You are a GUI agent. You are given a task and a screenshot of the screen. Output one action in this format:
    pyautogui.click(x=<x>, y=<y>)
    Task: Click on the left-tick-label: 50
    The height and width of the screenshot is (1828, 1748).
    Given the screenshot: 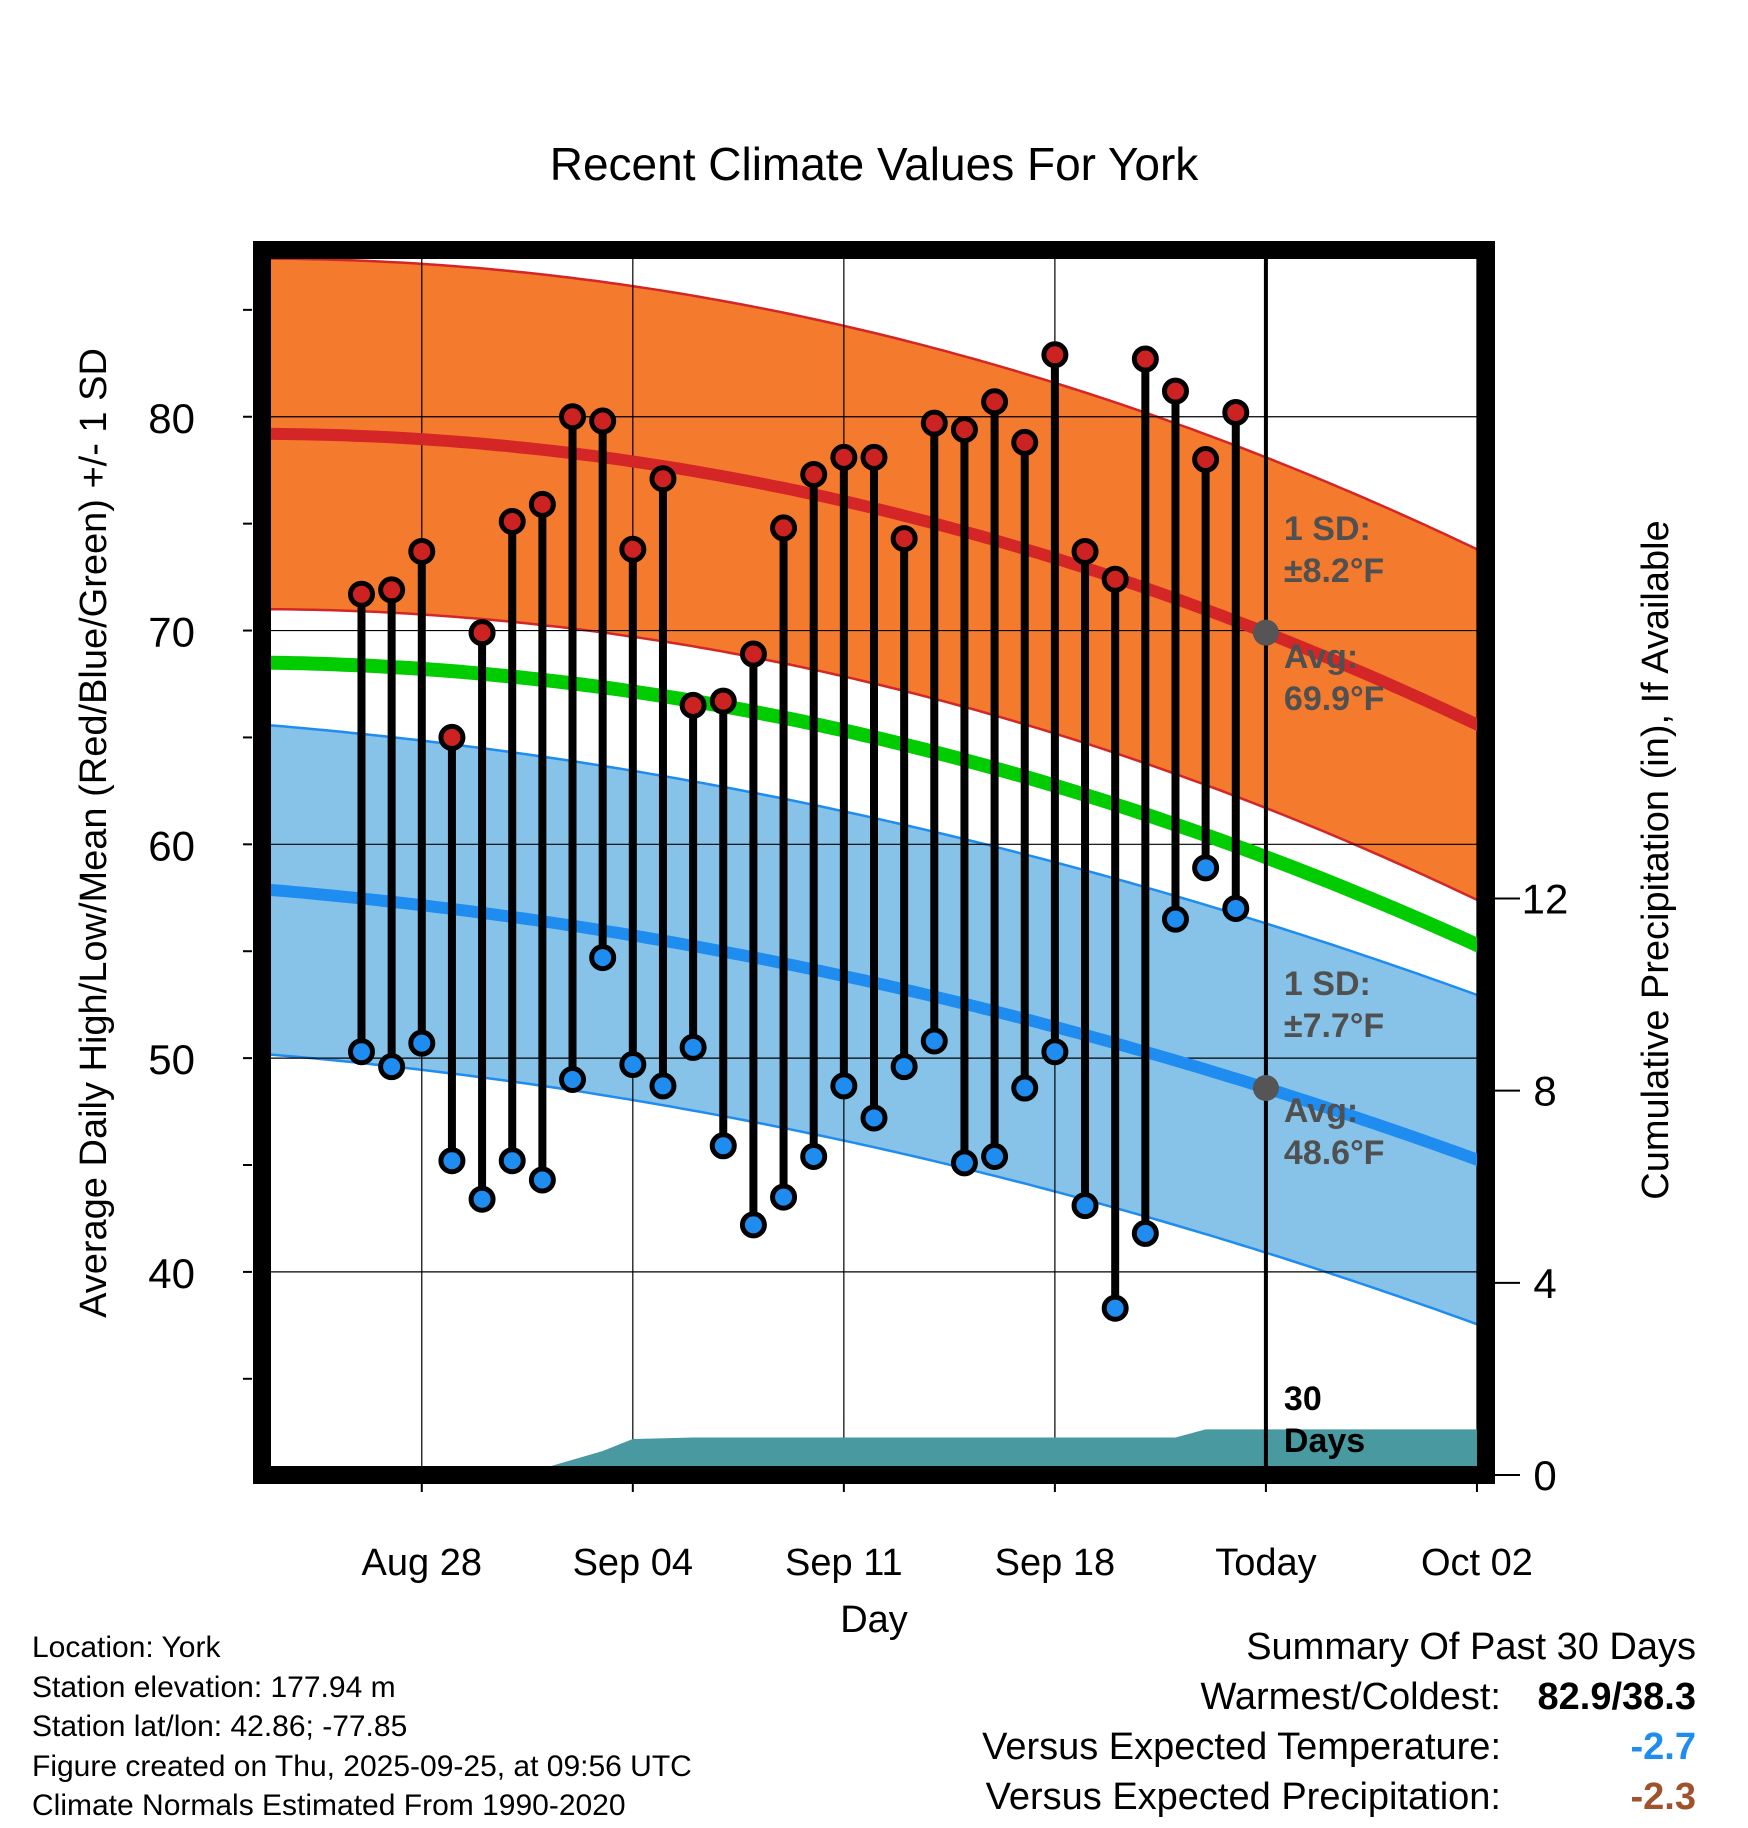 What is the action you would take?
    pyautogui.click(x=171, y=1059)
    